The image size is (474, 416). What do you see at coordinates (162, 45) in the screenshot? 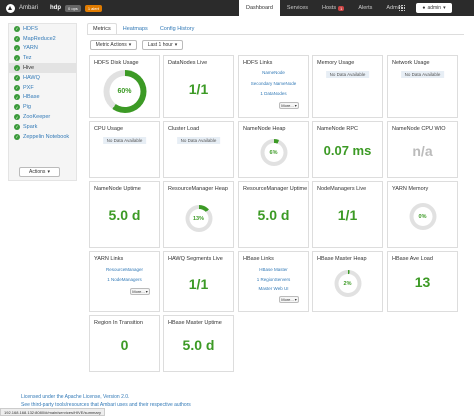
I see `time-range-dropdown: Last 1 hour ▾` at bounding box center [162, 45].